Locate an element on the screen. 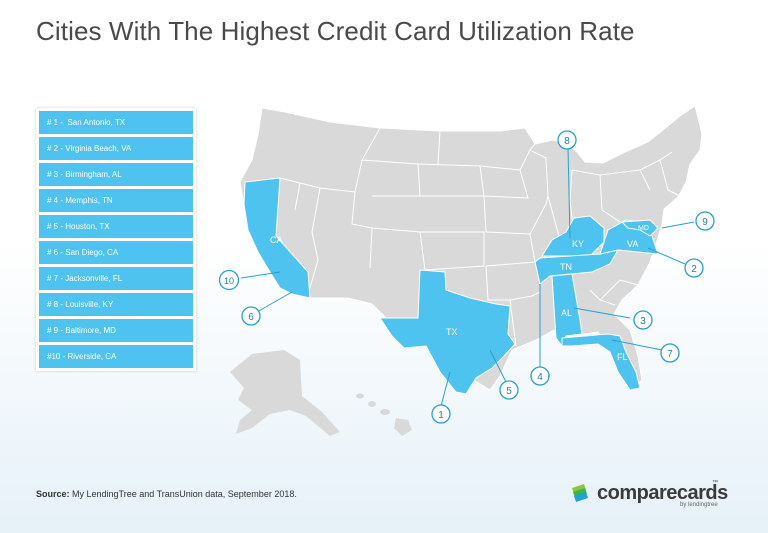 This screenshot has width=768, height=533. marker-label-3: 3 is located at coordinates (643, 321).